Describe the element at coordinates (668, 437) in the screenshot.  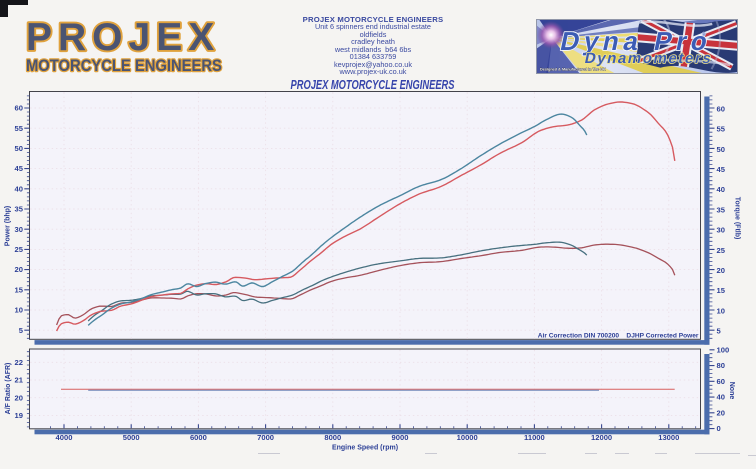
I see `svg-text: 13000` at that location.